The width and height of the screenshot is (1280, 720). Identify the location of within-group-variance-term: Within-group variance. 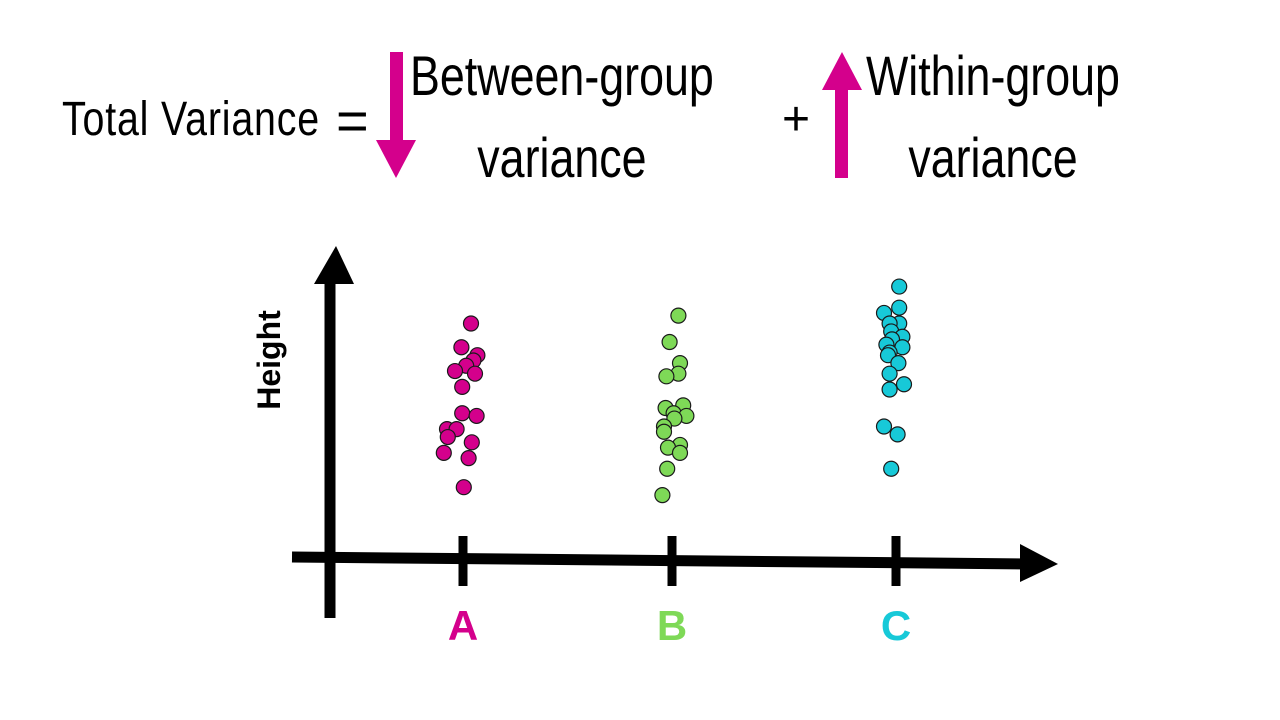
(993, 130).